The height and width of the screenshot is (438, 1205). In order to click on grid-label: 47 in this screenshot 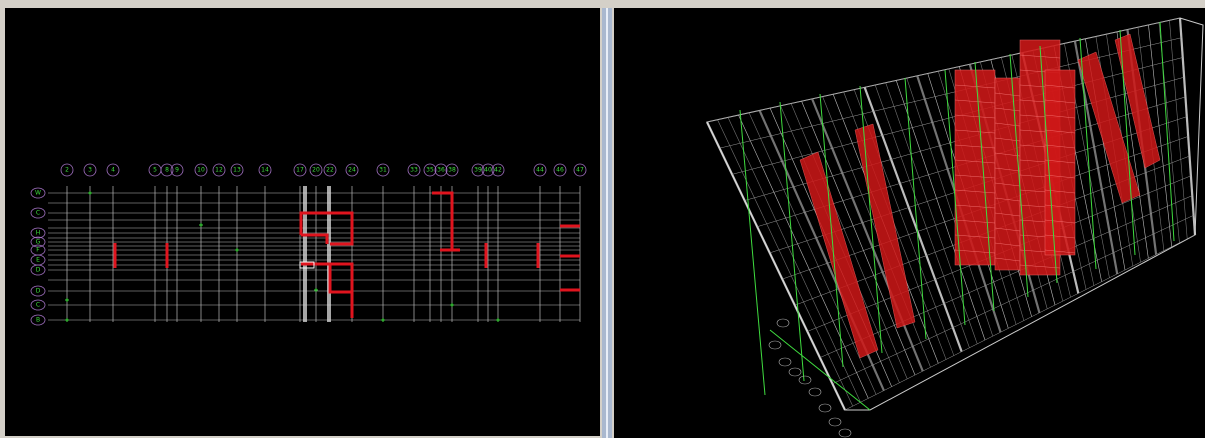, I will do `click(580, 170)`.